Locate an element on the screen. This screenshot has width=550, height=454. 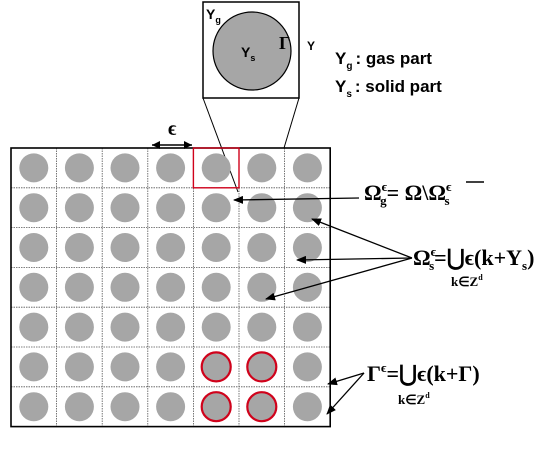
formula-omega-g: Ωϵ g= Ω\Ωϵ s is located at coordinates (424, 193).